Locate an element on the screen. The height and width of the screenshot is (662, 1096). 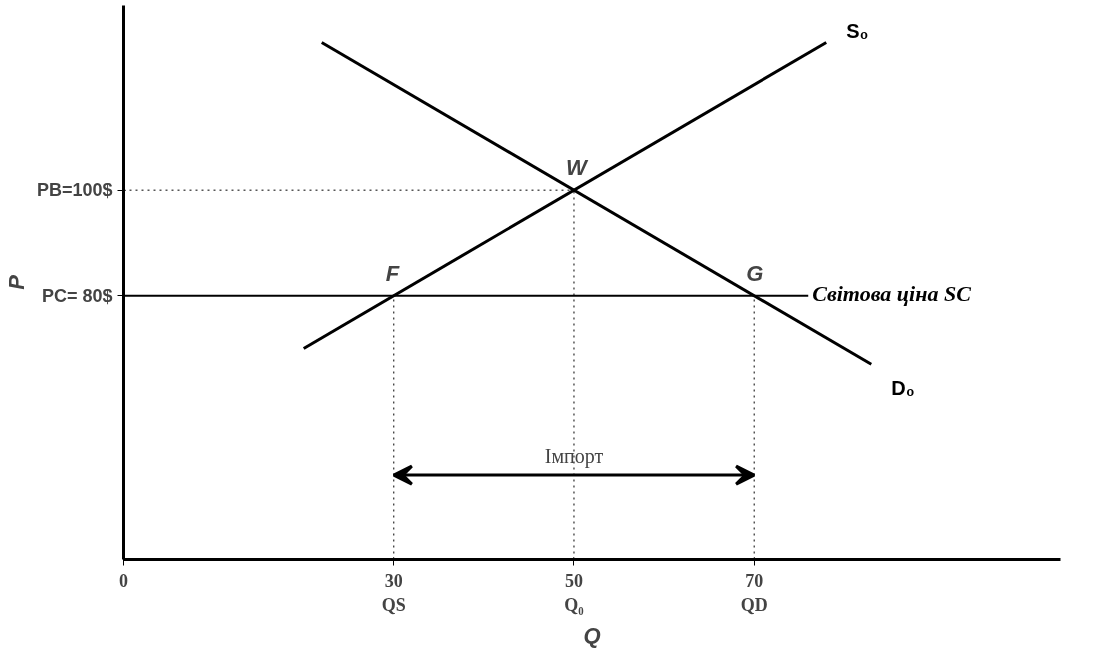
annotation: Імпорт is located at coordinates (574, 457).